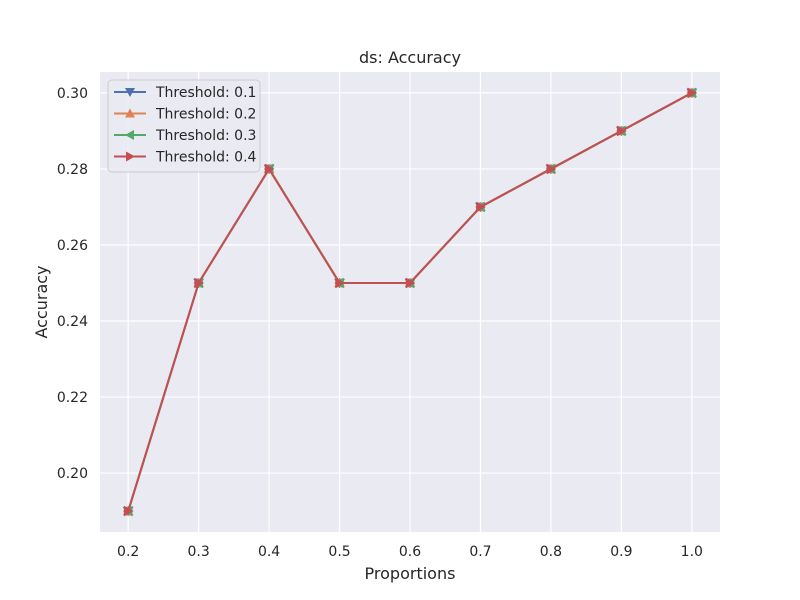  I want to click on x-tick-label: 0.2, so click(128, 552).